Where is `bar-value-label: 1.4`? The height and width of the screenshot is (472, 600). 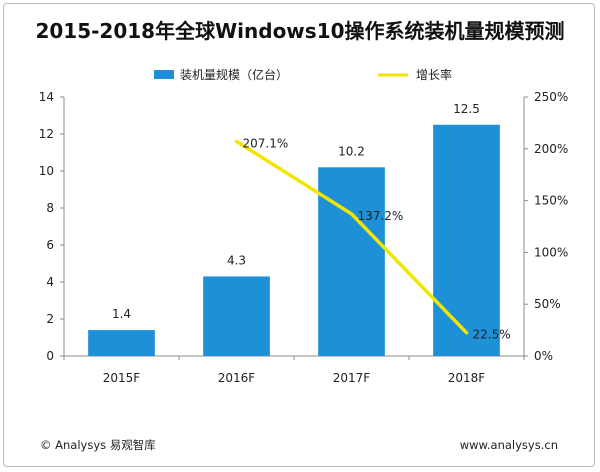
bar-value-label: 1.4 is located at coordinates (121, 314).